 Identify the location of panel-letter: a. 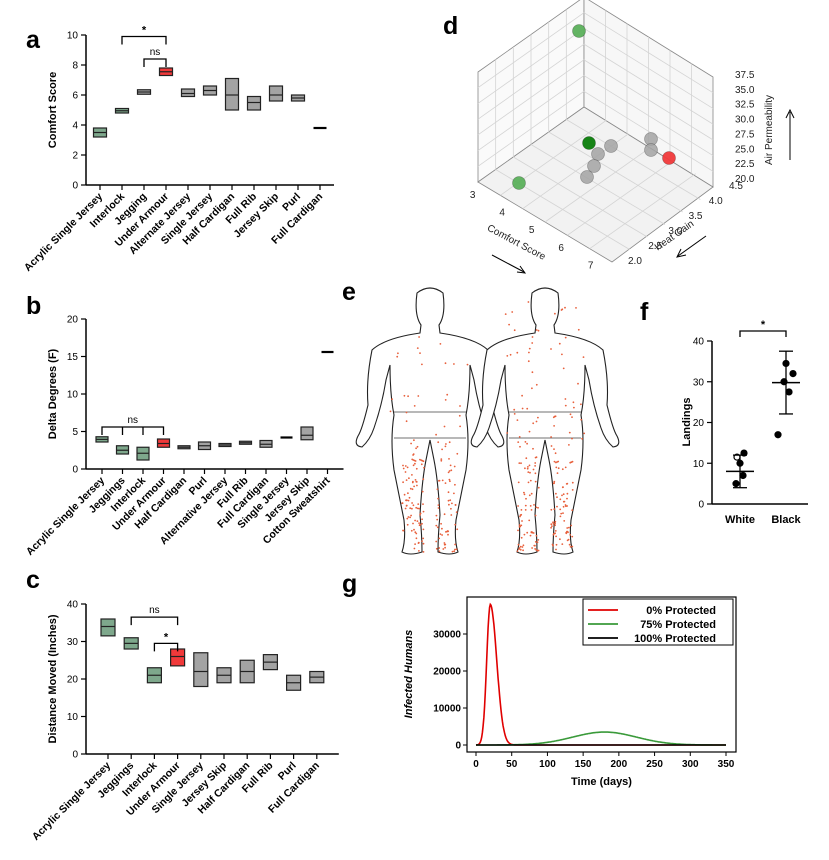
(33, 40).